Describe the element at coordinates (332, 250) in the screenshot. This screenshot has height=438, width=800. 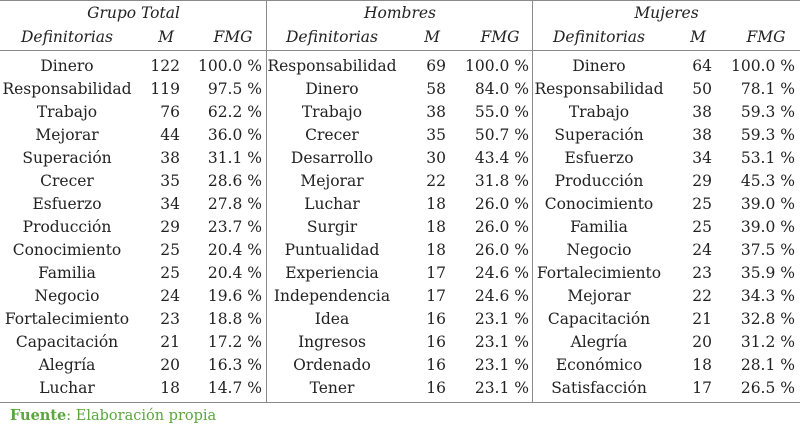
I see `term-cell: Puntualidad` at that location.